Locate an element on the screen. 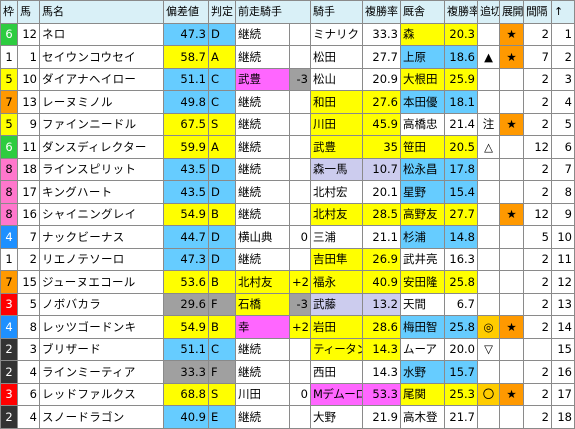 Image resolution: width=575 pixels, height=429 pixels. trainer-rate-cell: 14.8 is located at coordinates (461, 237).